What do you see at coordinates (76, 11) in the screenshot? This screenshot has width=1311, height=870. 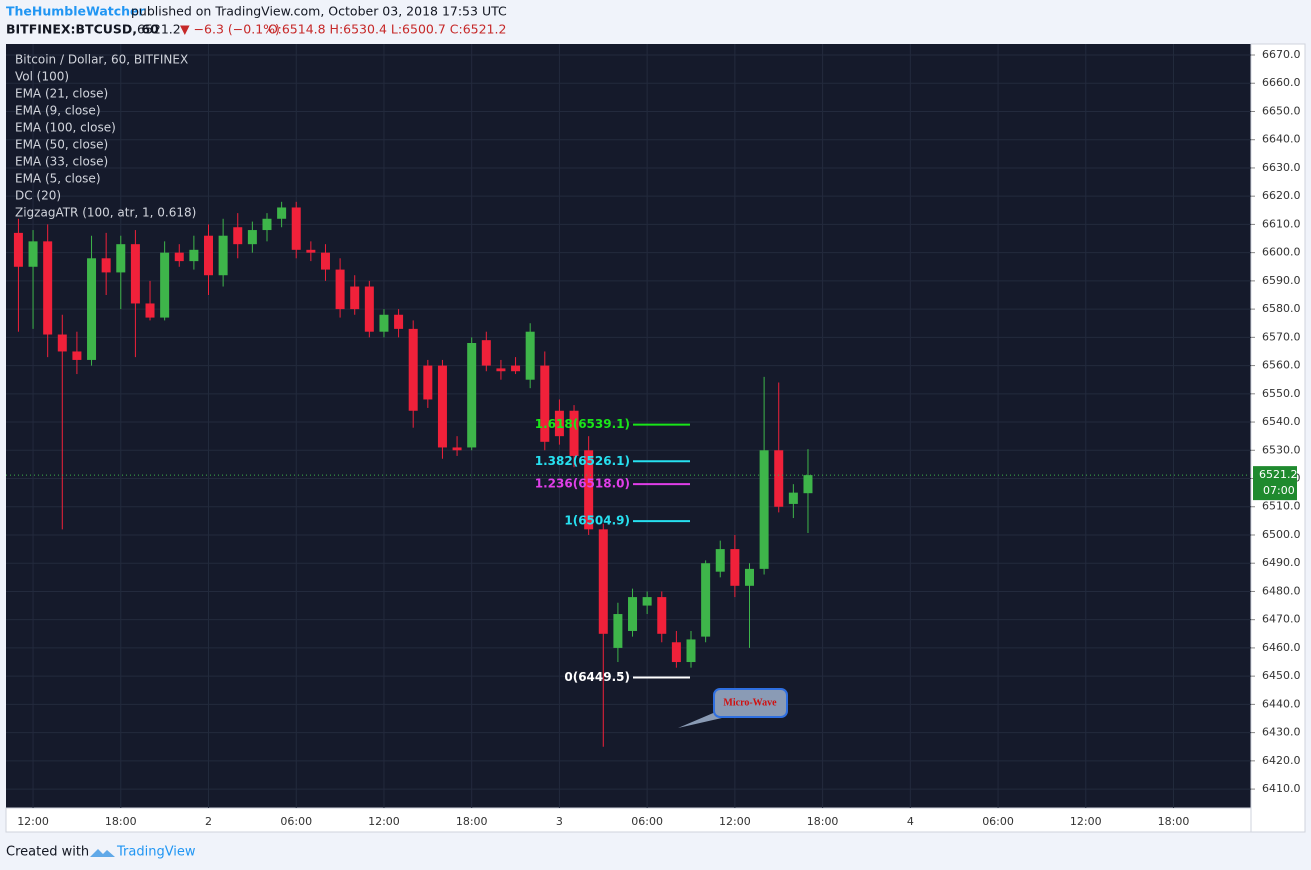 I see `author: TheHumbleWatcher` at bounding box center [76, 11].